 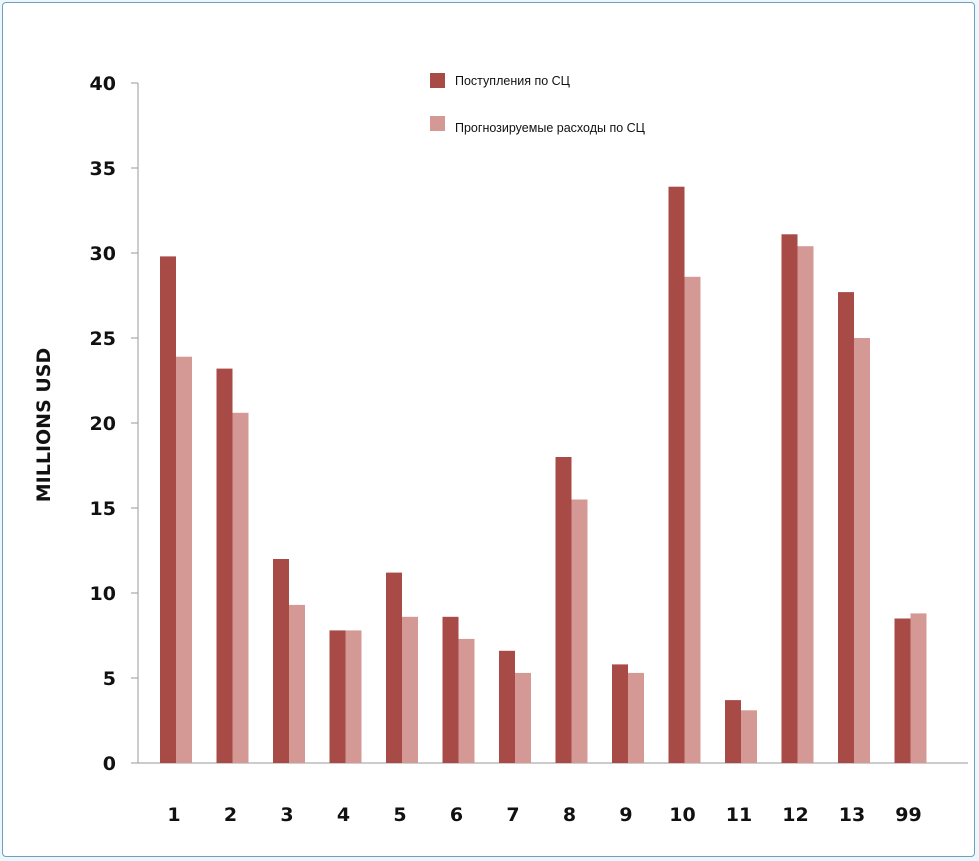 I want to click on y-tick-label: 20, so click(x=103, y=424).